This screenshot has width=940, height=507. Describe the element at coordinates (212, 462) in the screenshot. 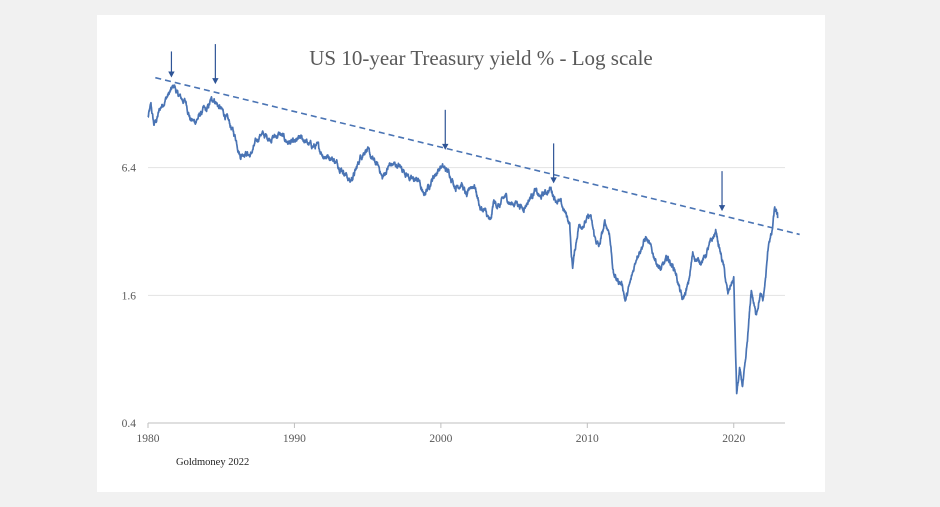

I see `source-note: Goldmoney 2022` at that location.